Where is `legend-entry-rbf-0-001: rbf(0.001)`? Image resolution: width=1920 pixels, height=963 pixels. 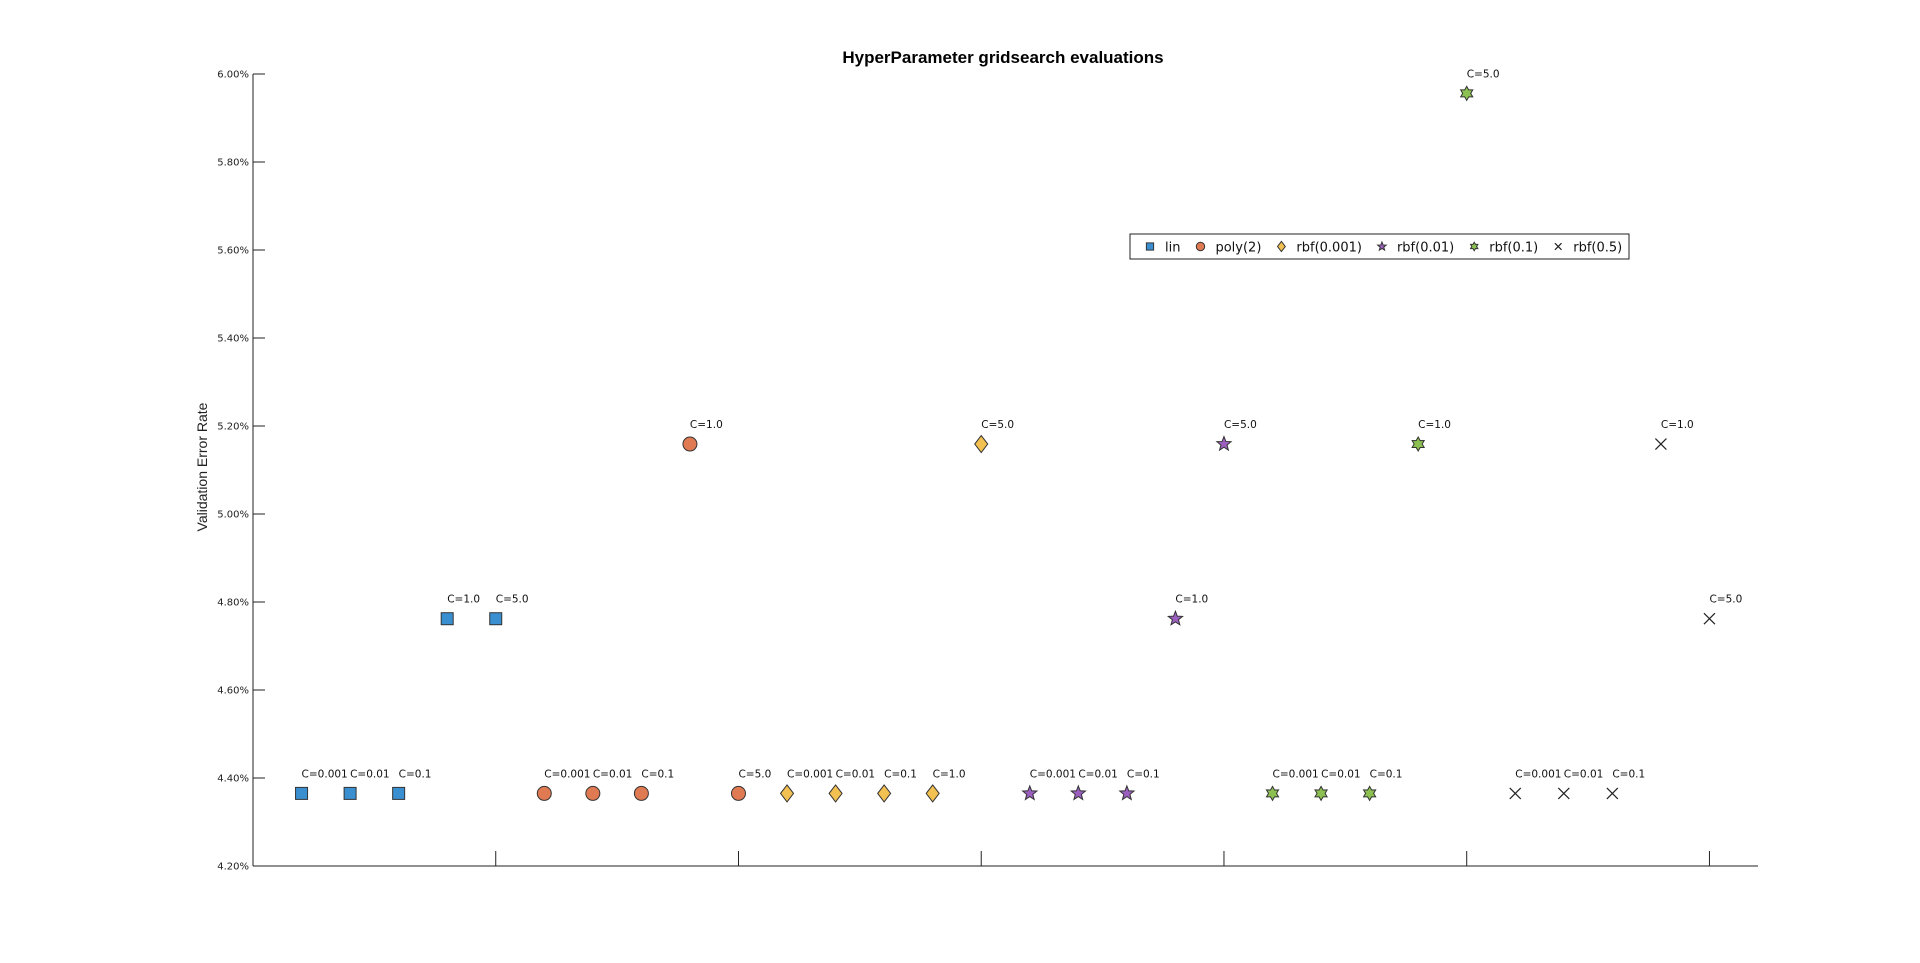
legend-entry-rbf-0-001: rbf(0.001) is located at coordinates (1329, 248).